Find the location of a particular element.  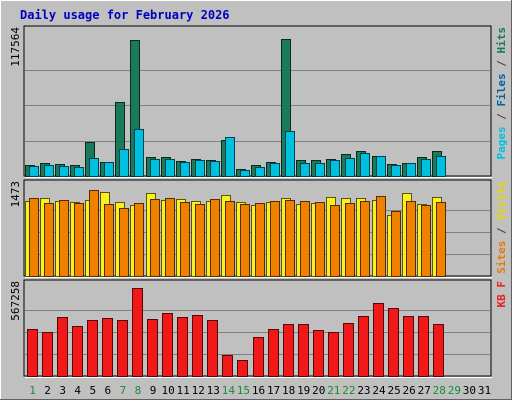

x-tick-label-day-17: 17 is located at coordinates (273, 390).